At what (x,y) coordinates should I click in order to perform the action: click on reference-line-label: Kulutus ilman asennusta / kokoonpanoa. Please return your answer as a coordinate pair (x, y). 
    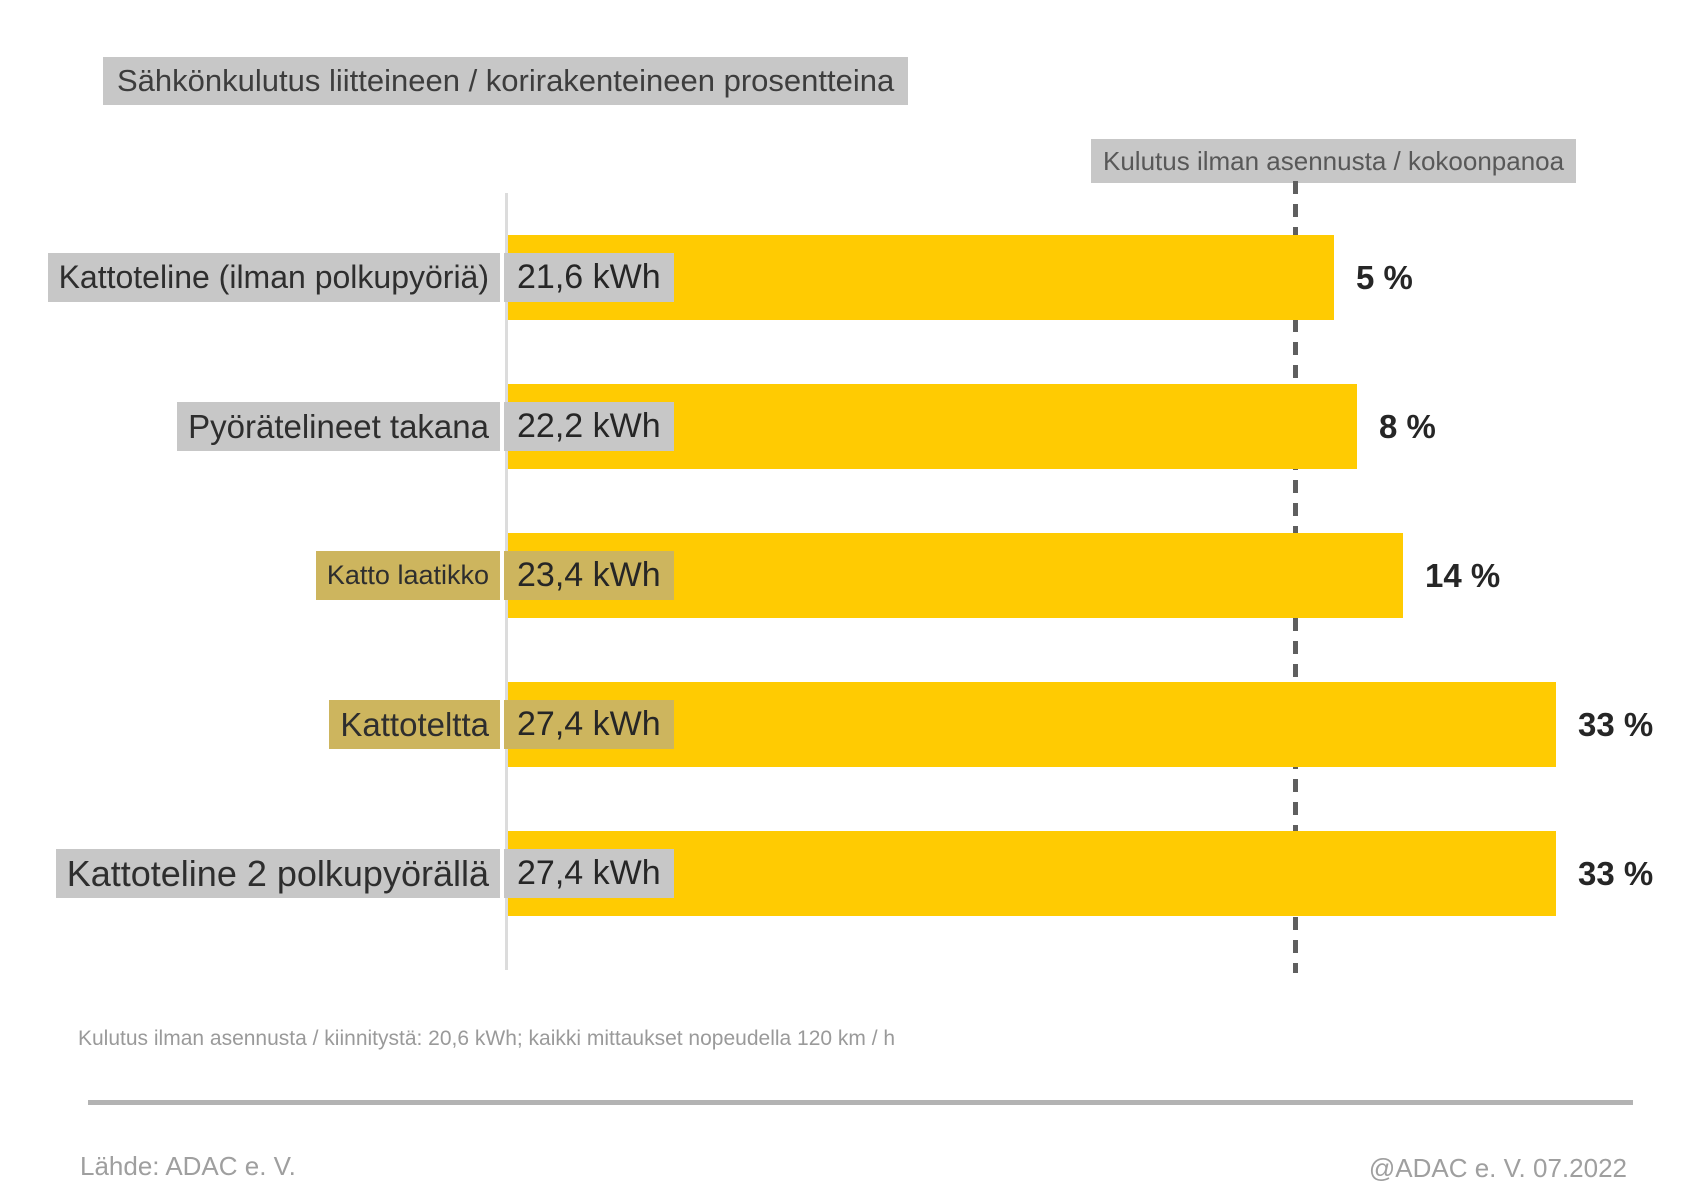
    Looking at the image, I should click on (1334, 161).